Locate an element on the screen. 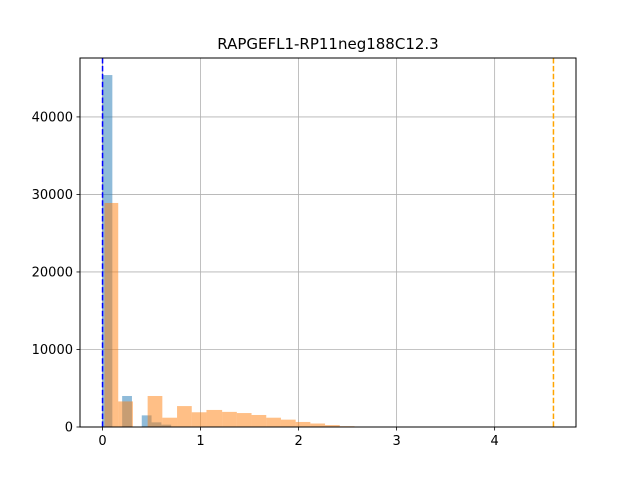 This screenshot has height=480, width=640. x-tick-label: 3 is located at coordinates (396, 441).